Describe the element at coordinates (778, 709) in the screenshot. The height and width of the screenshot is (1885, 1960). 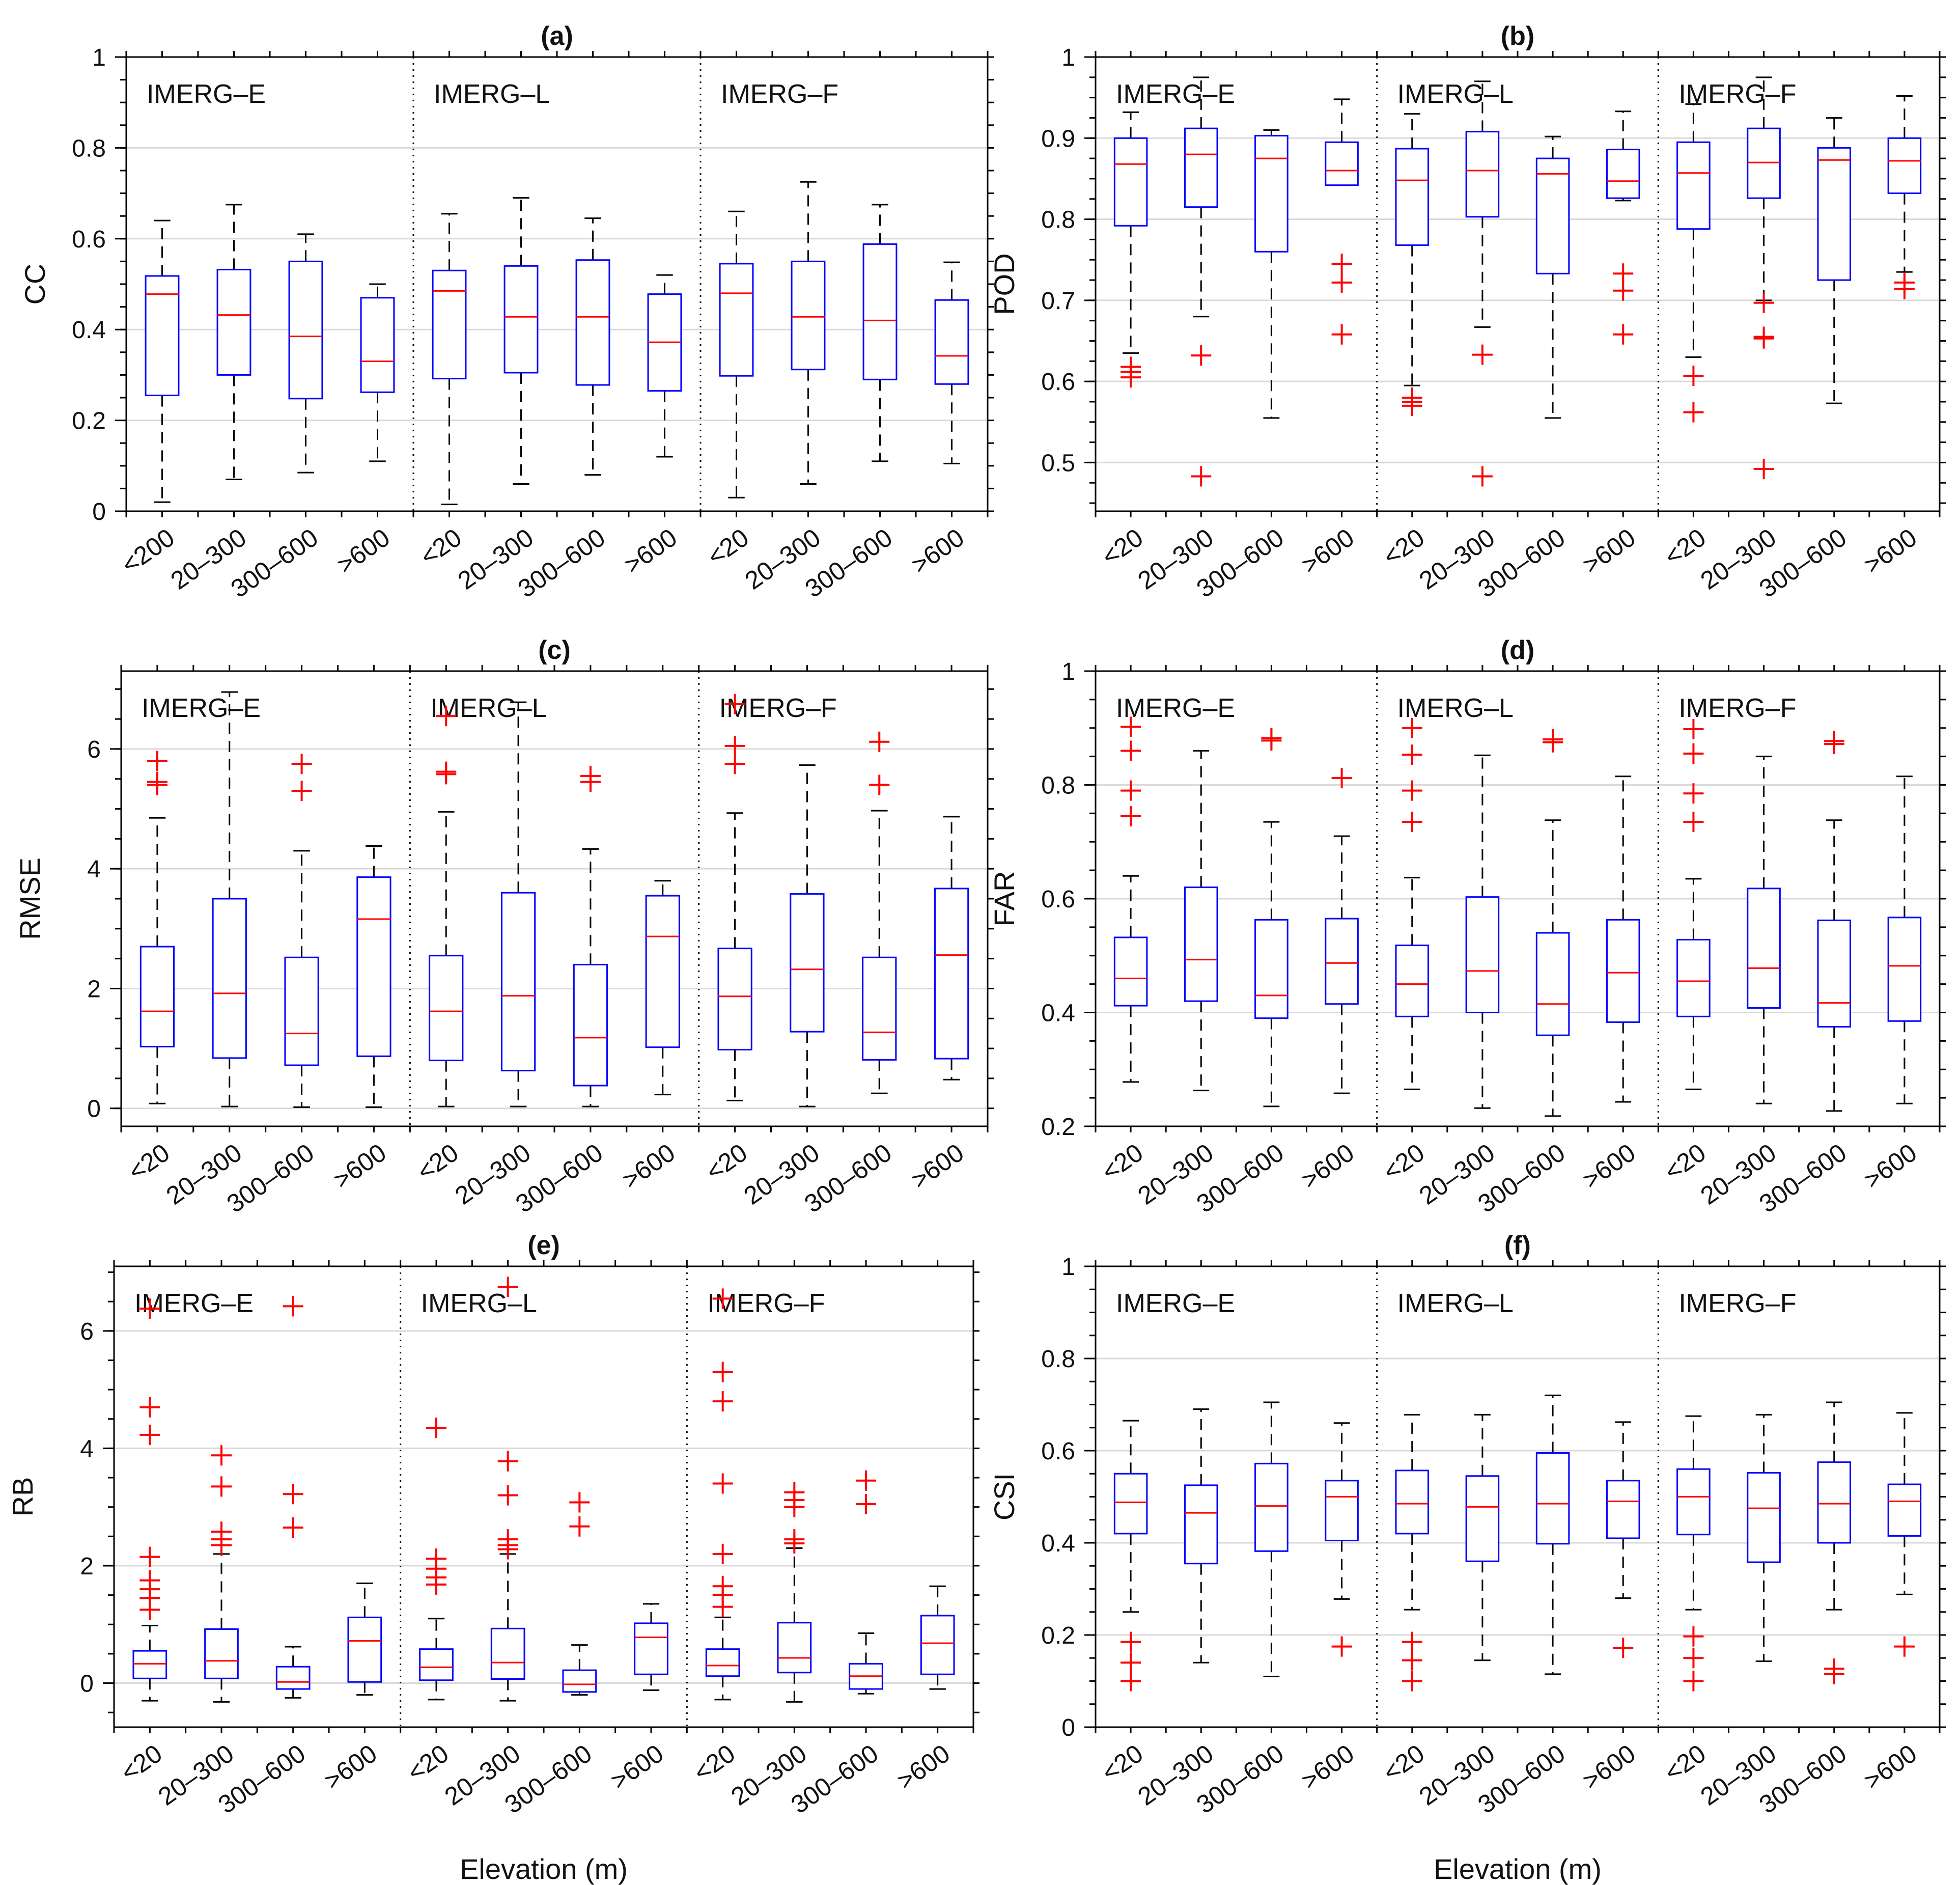
I see `group-label: IMERG–F` at that location.